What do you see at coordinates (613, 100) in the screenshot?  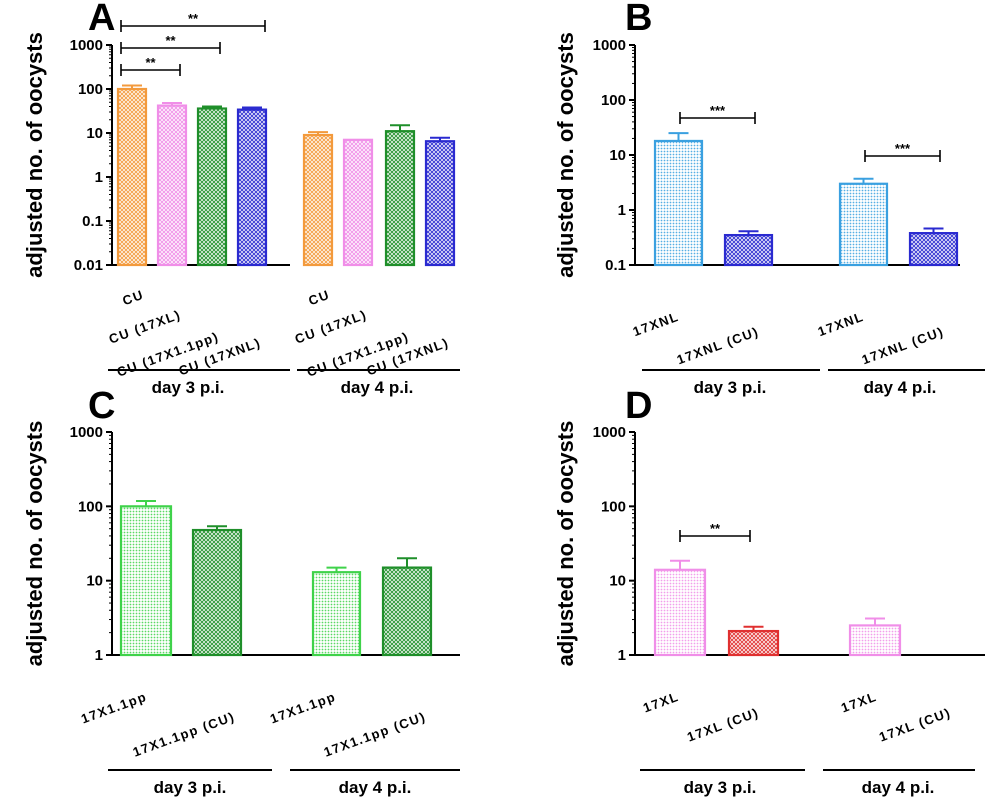 I see `panel-b-y-tick-label: 100` at bounding box center [613, 100].